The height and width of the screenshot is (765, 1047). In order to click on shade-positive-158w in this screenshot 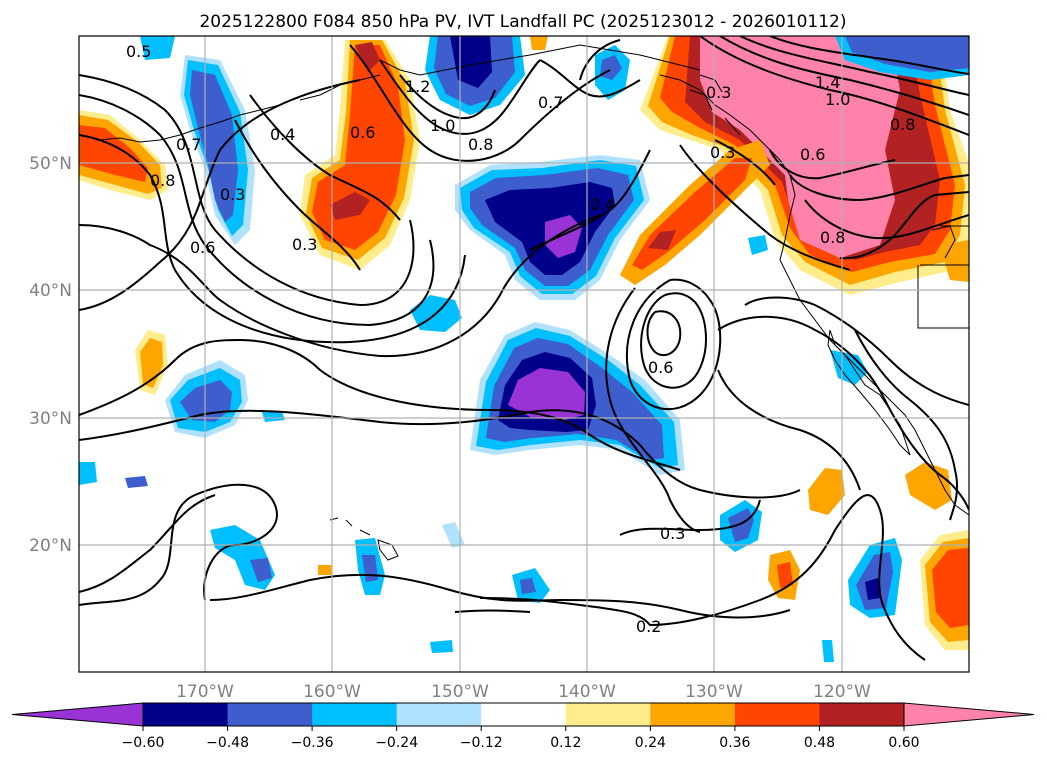, I will do `click(325, 570)`.